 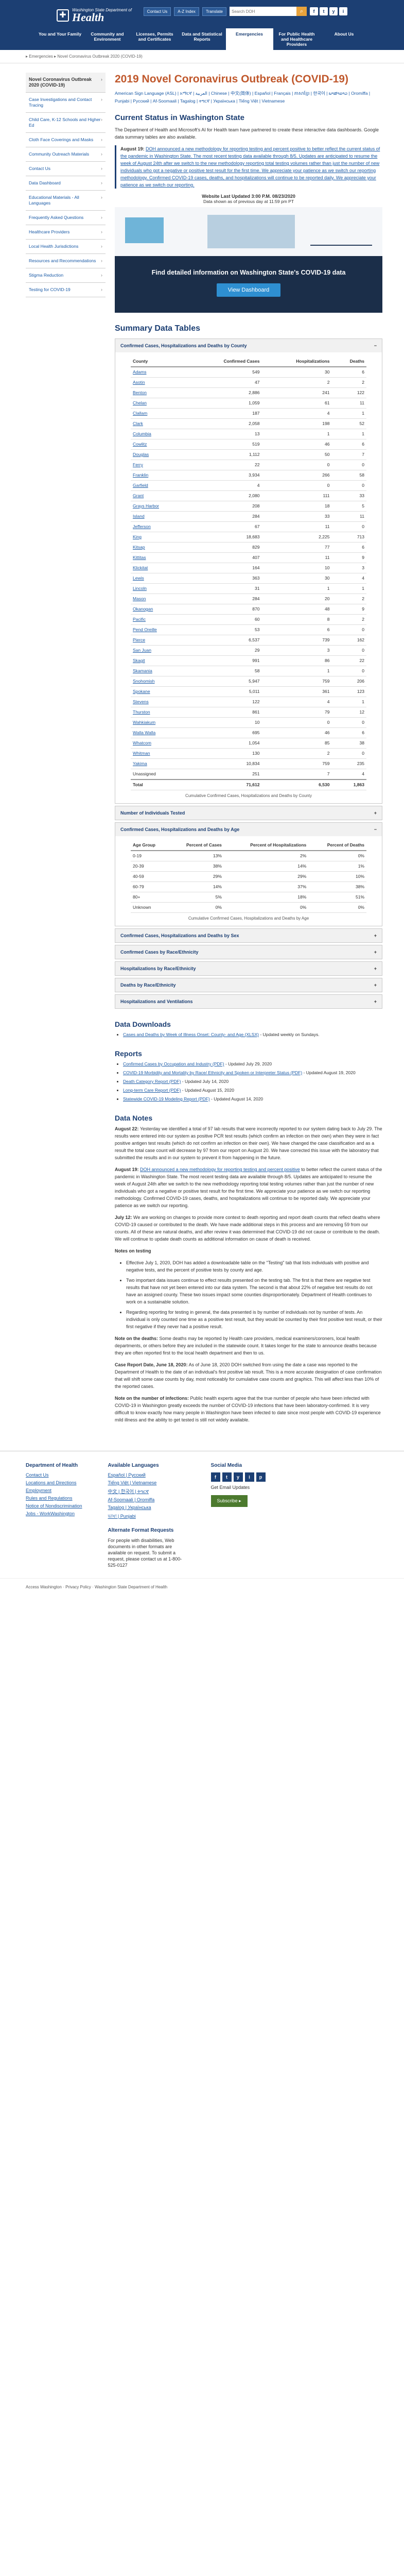 I want to click on report-link: Long-term Care Report (PDF), so click(x=152, y=1090).